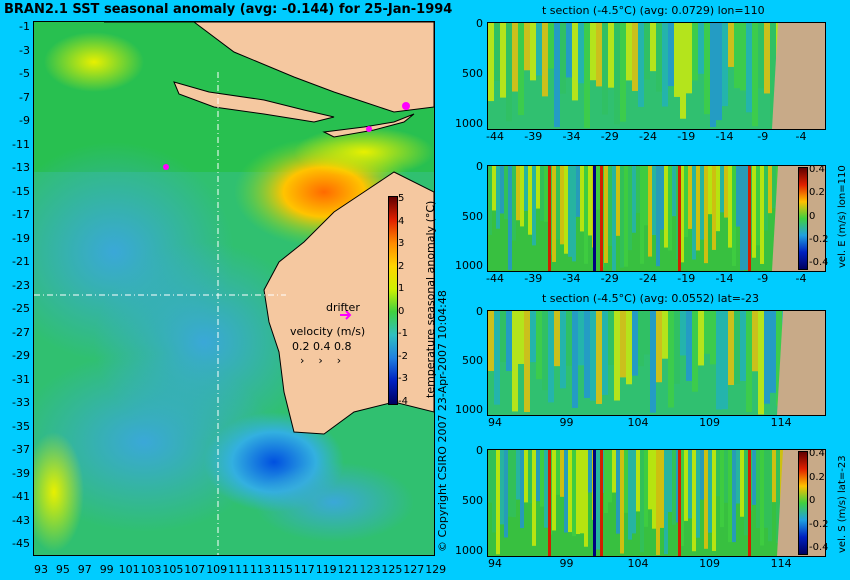 The width and height of the screenshot is (850, 580). What do you see at coordinates (21, 308) in the screenshot?
I see `lat-tick-label: -25` at bounding box center [21, 308].